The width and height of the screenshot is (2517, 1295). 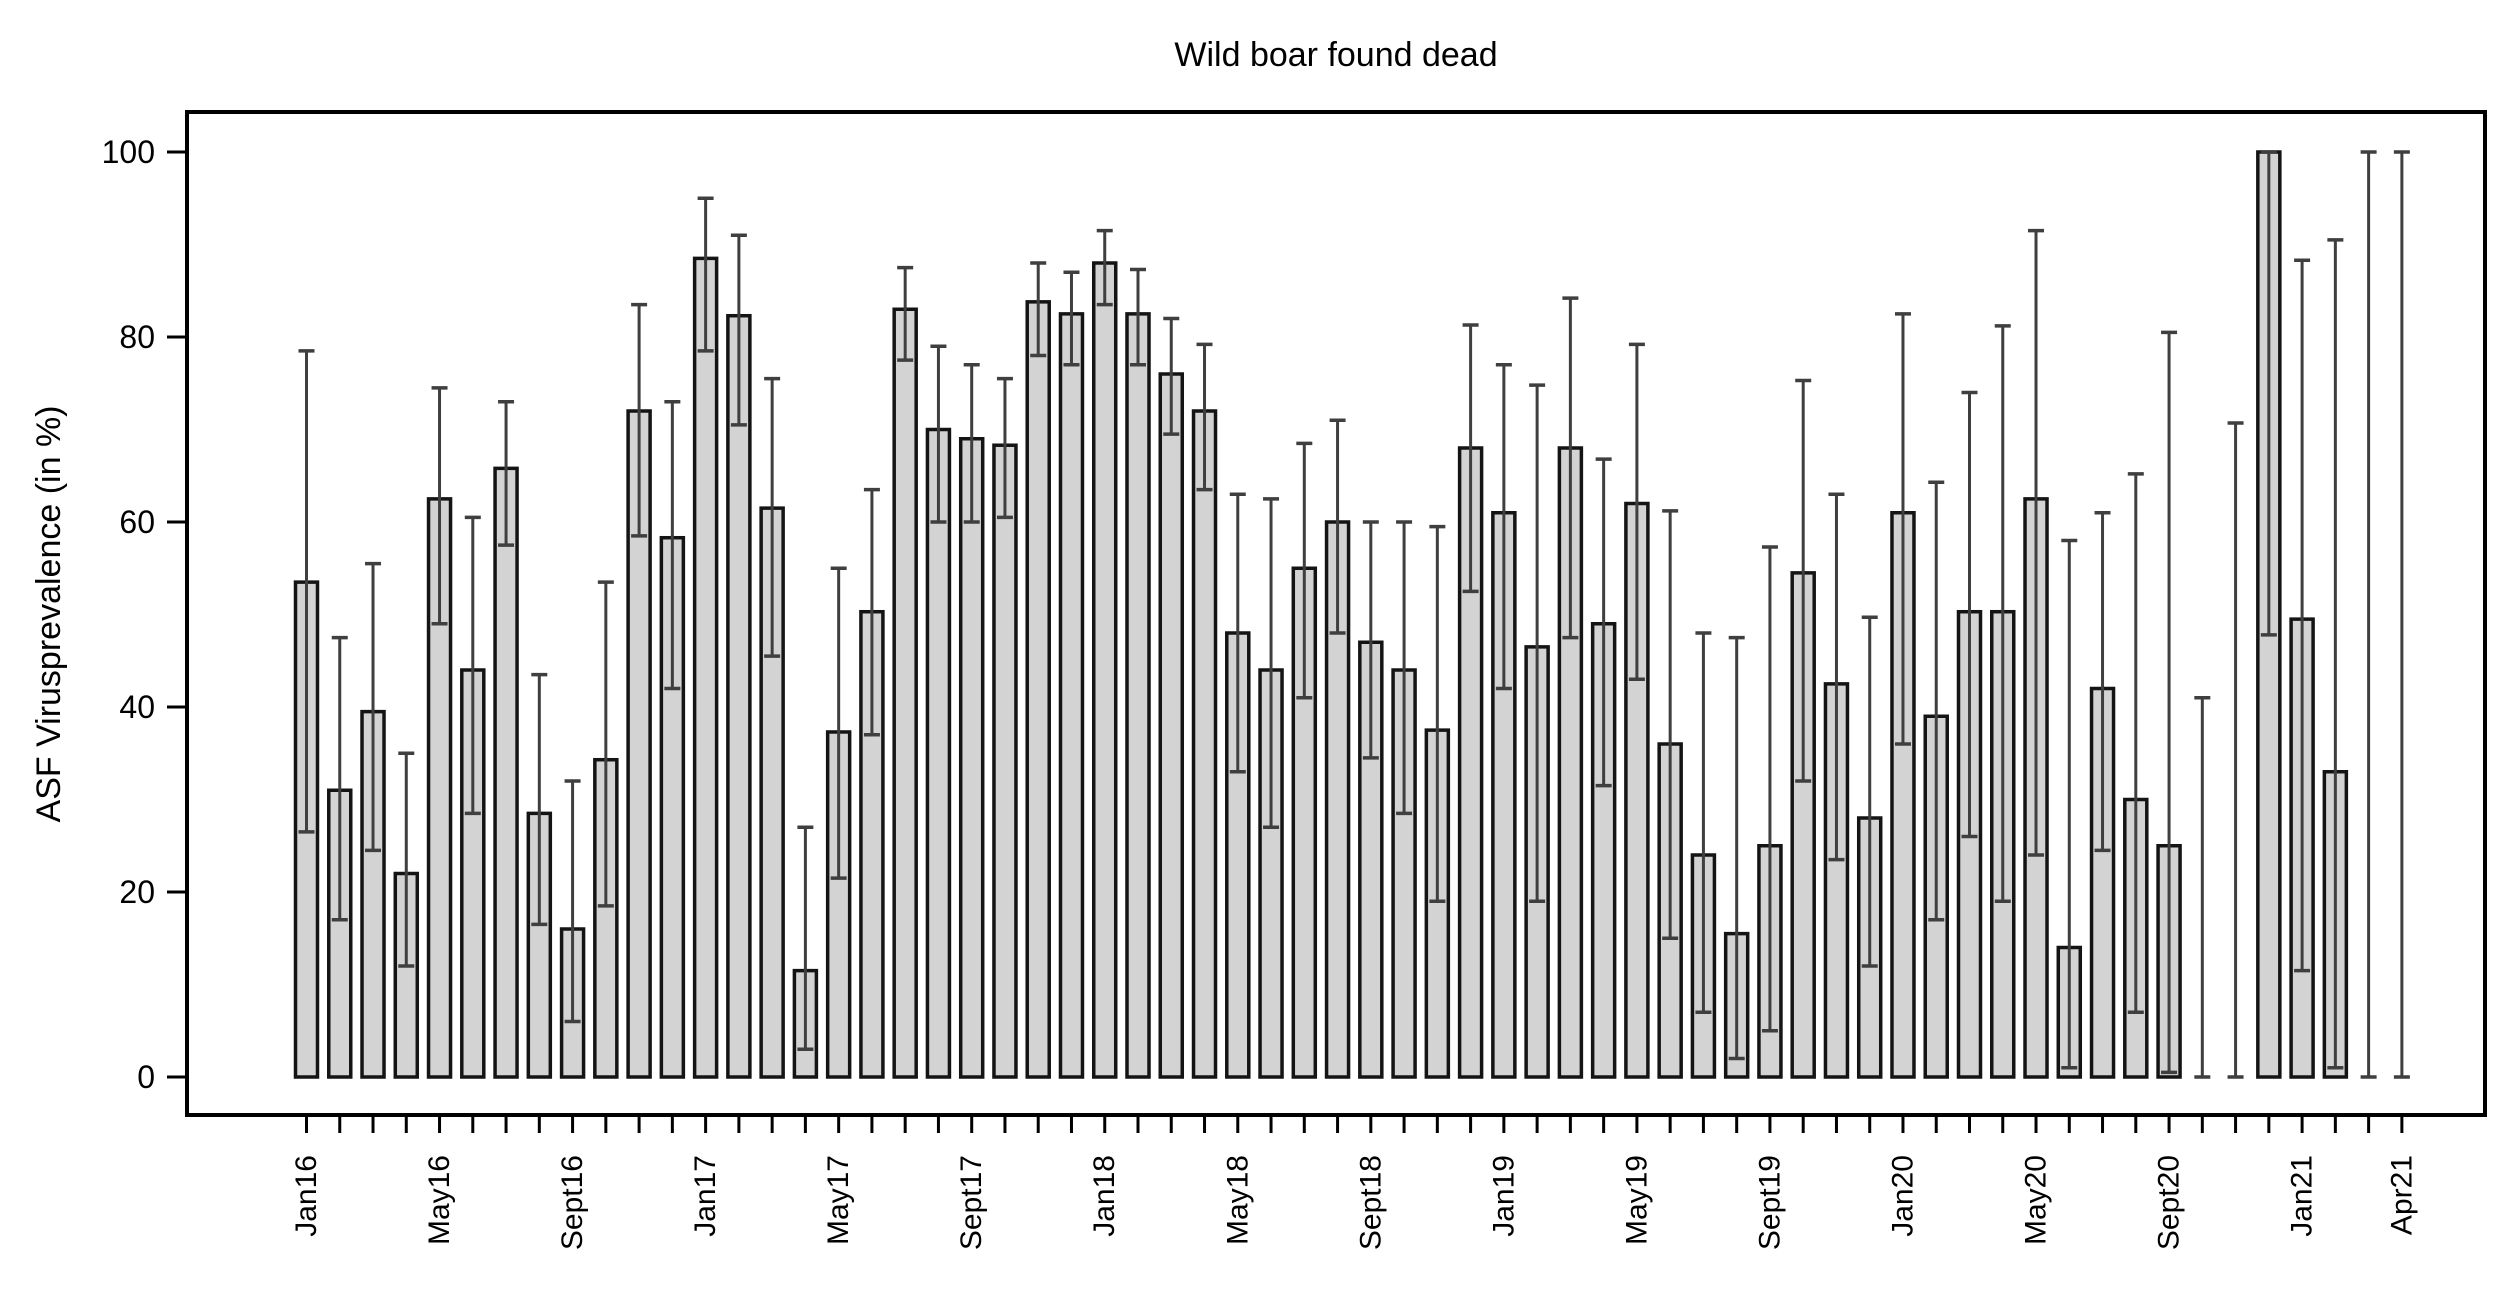 I want to click on x-tick-label: Sept19, so click(x=1769, y=1202).